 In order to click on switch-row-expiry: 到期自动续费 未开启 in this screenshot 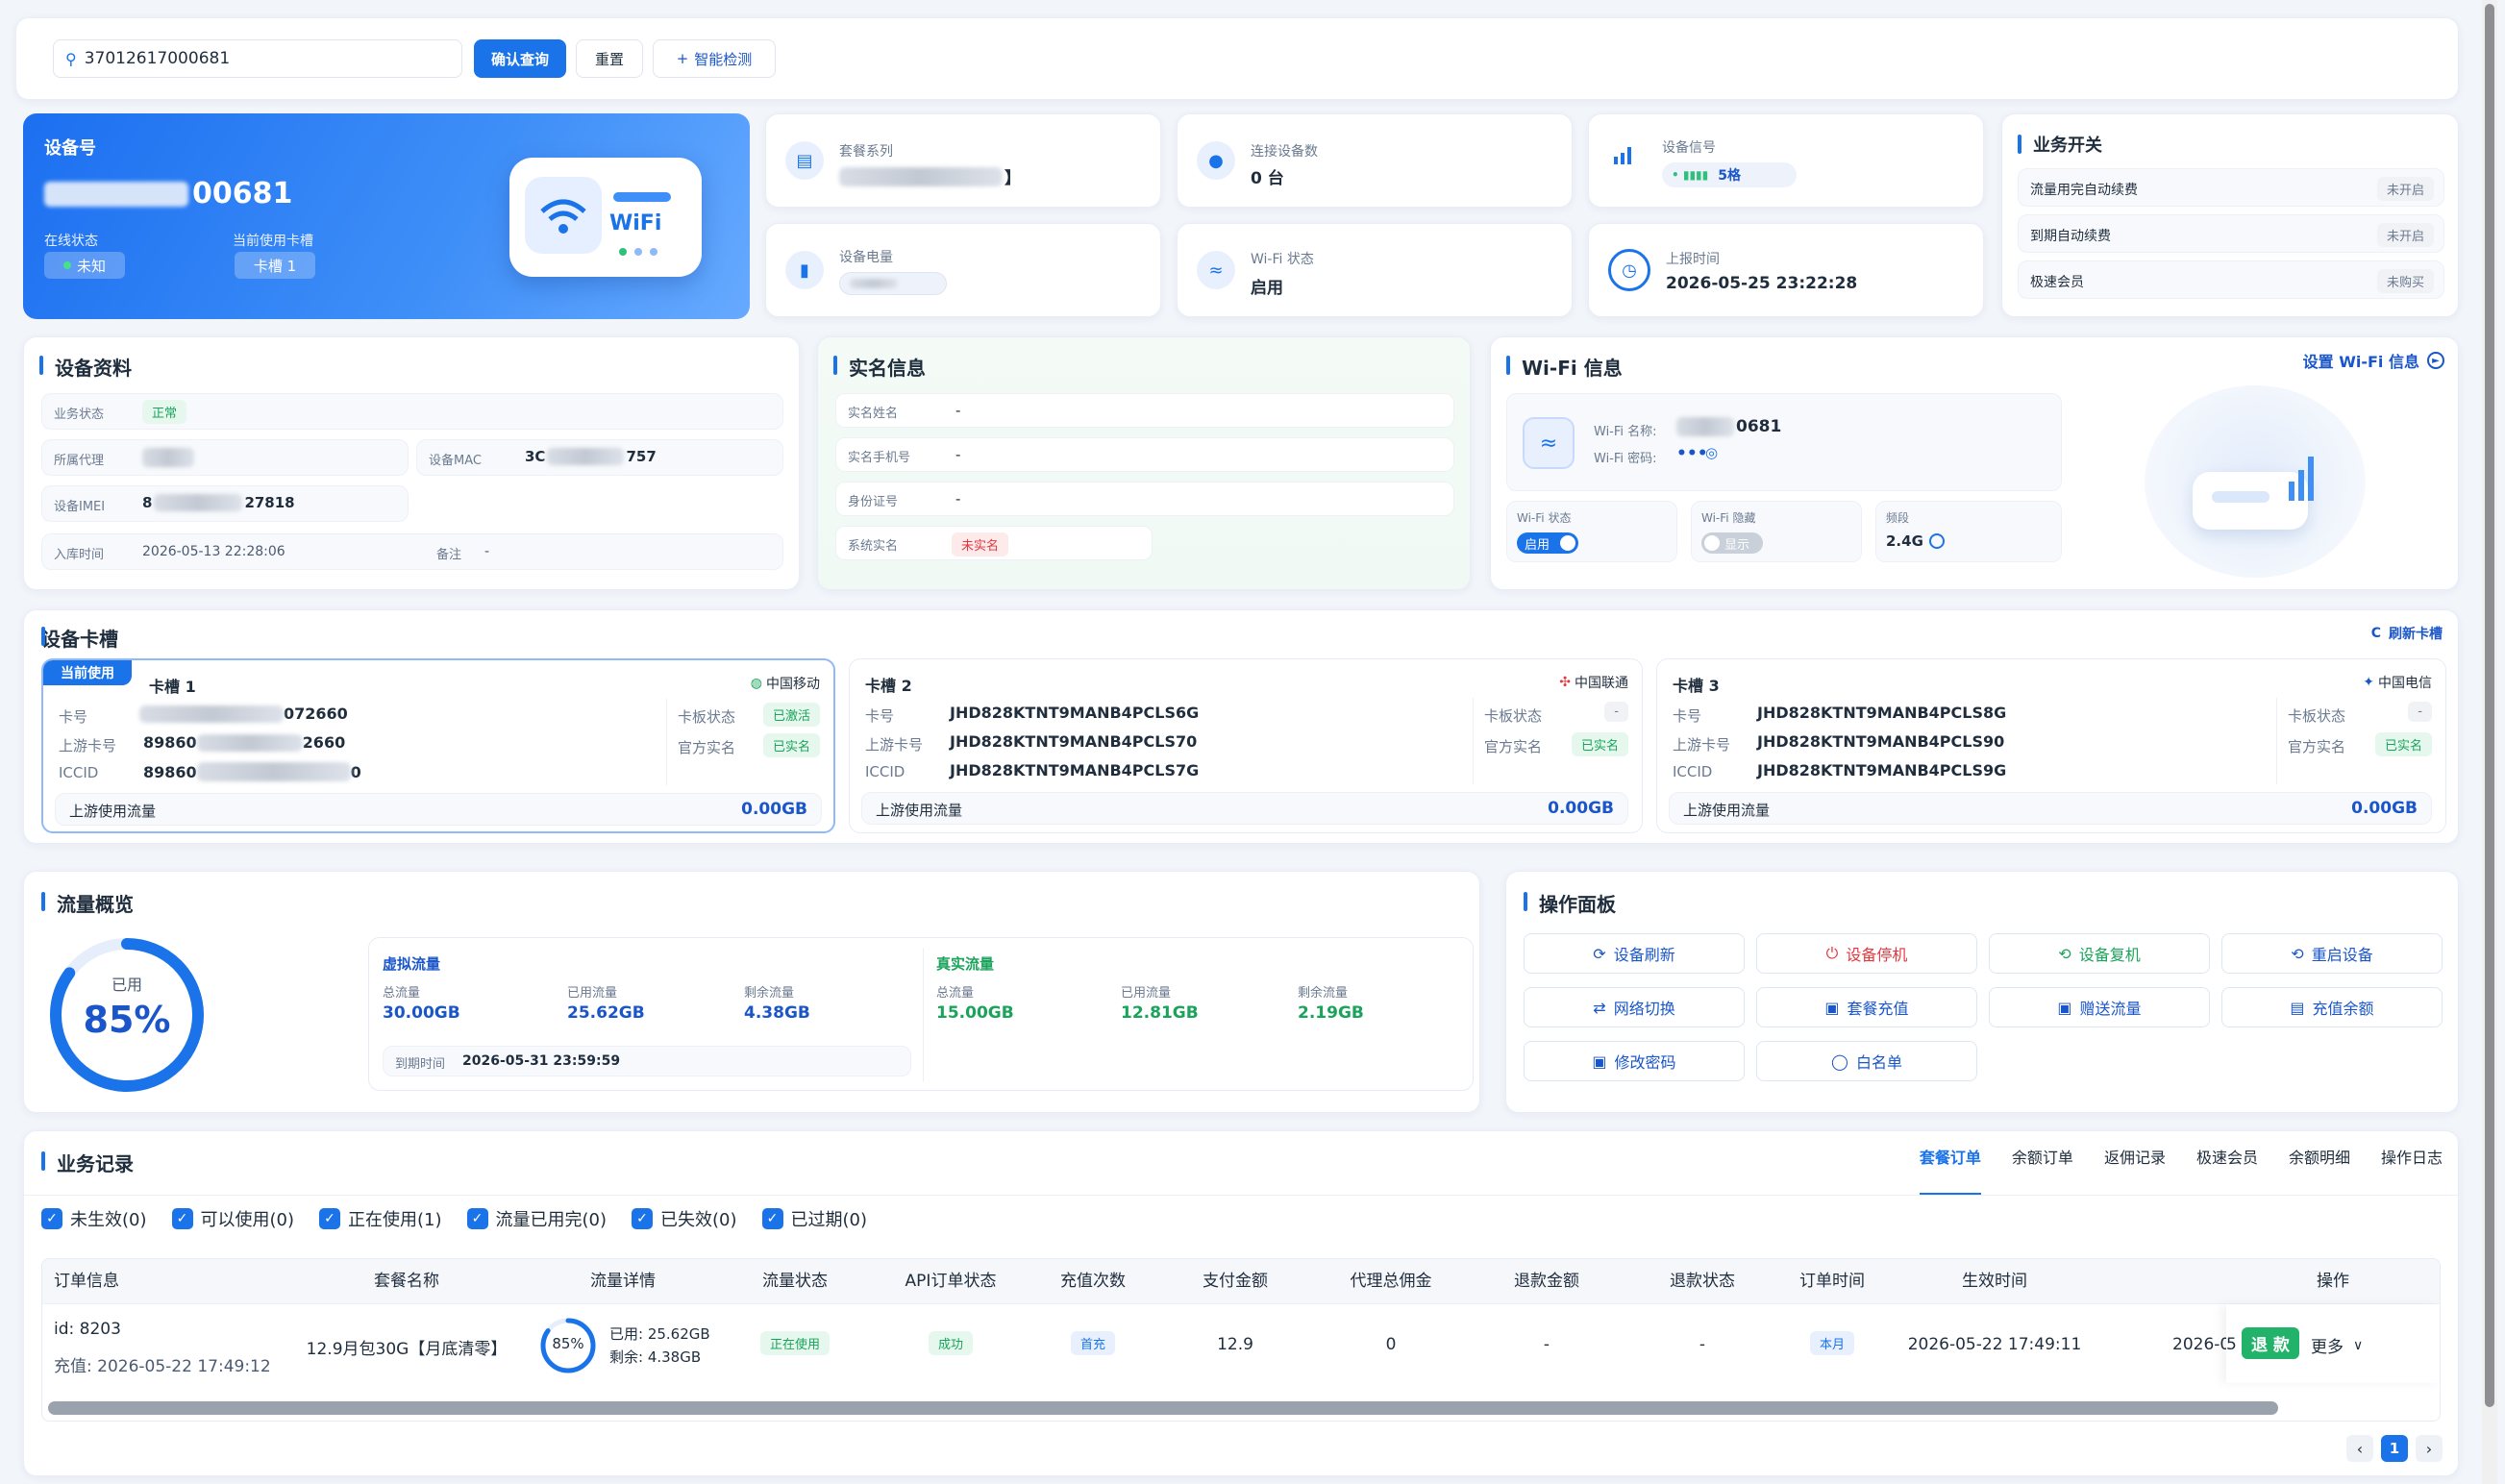, I will do `click(2231, 233)`.